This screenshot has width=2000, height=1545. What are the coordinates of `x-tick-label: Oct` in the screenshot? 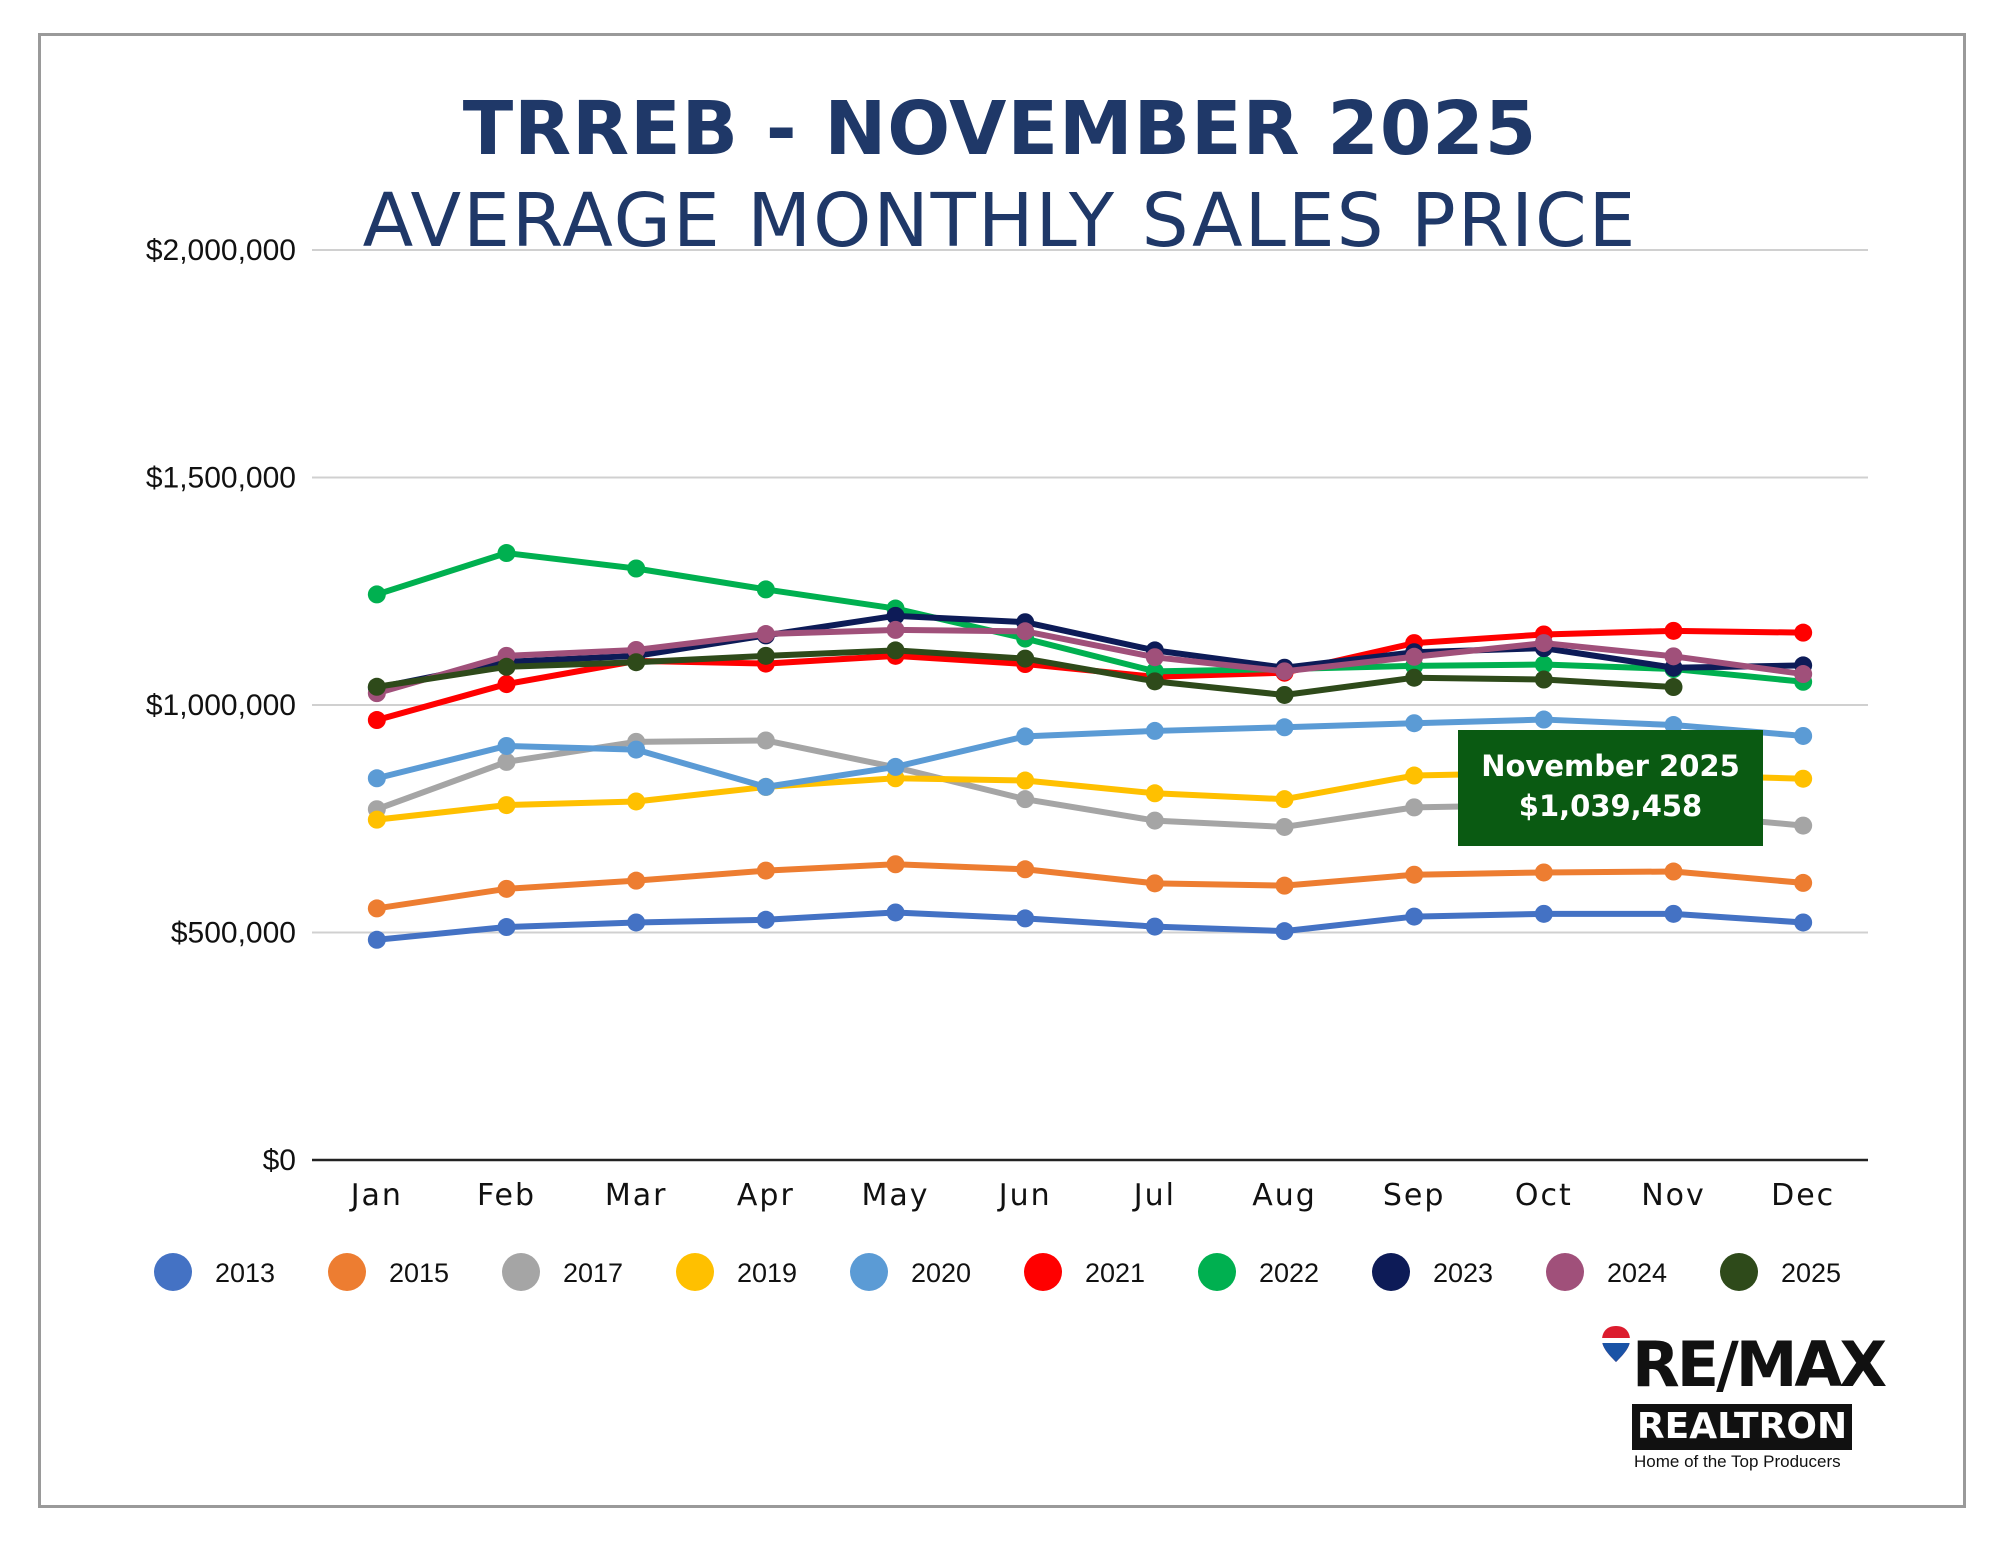 It's located at (1544, 1195).